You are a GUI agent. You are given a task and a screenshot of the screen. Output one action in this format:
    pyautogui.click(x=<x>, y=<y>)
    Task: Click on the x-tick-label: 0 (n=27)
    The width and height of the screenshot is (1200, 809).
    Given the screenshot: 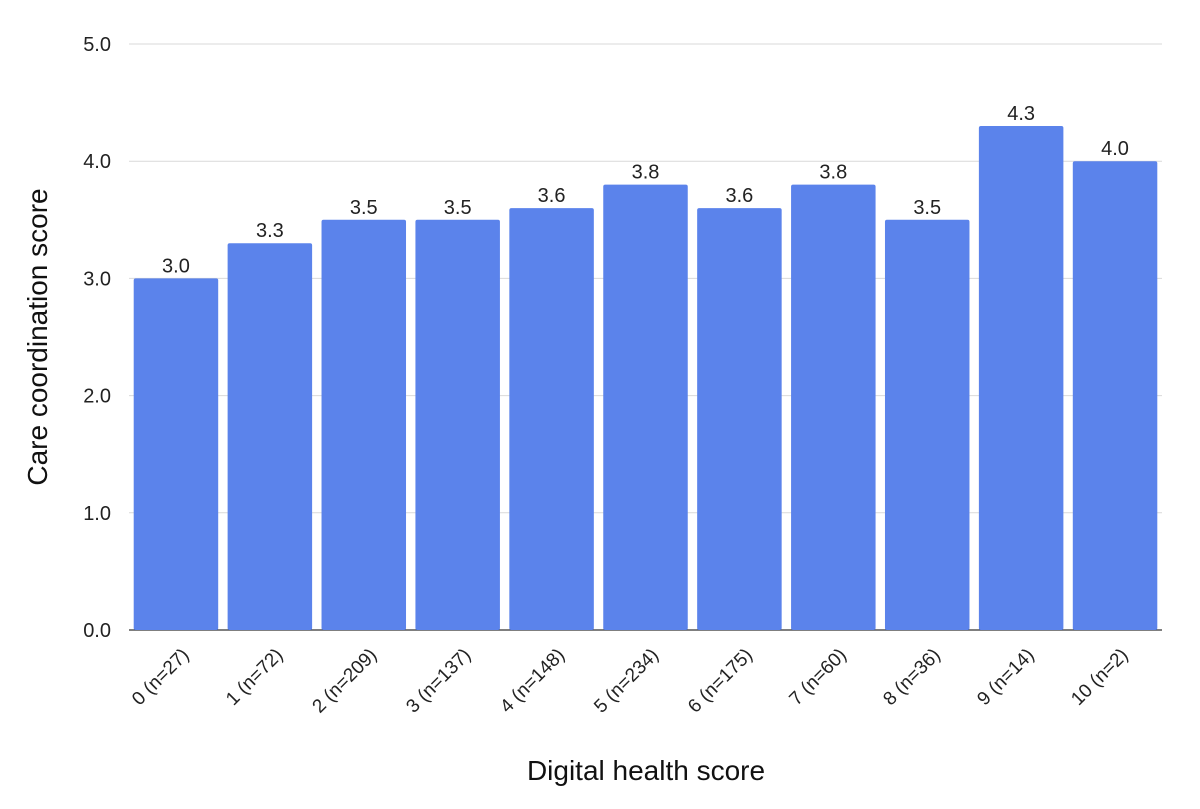 What is the action you would take?
    pyautogui.click(x=160, y=677)
    